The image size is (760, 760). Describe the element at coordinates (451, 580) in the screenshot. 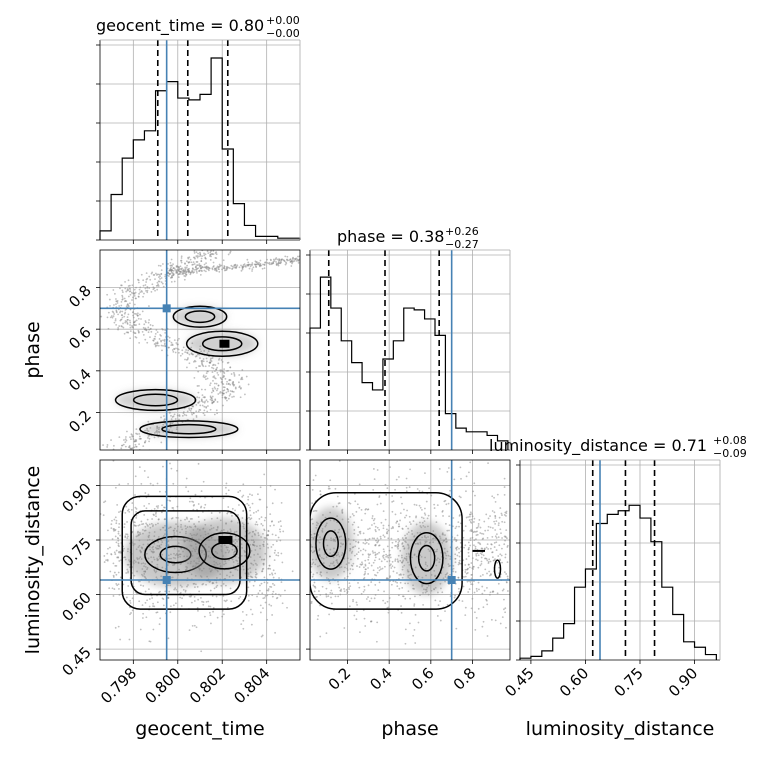

I see `truth-marker` at that location.